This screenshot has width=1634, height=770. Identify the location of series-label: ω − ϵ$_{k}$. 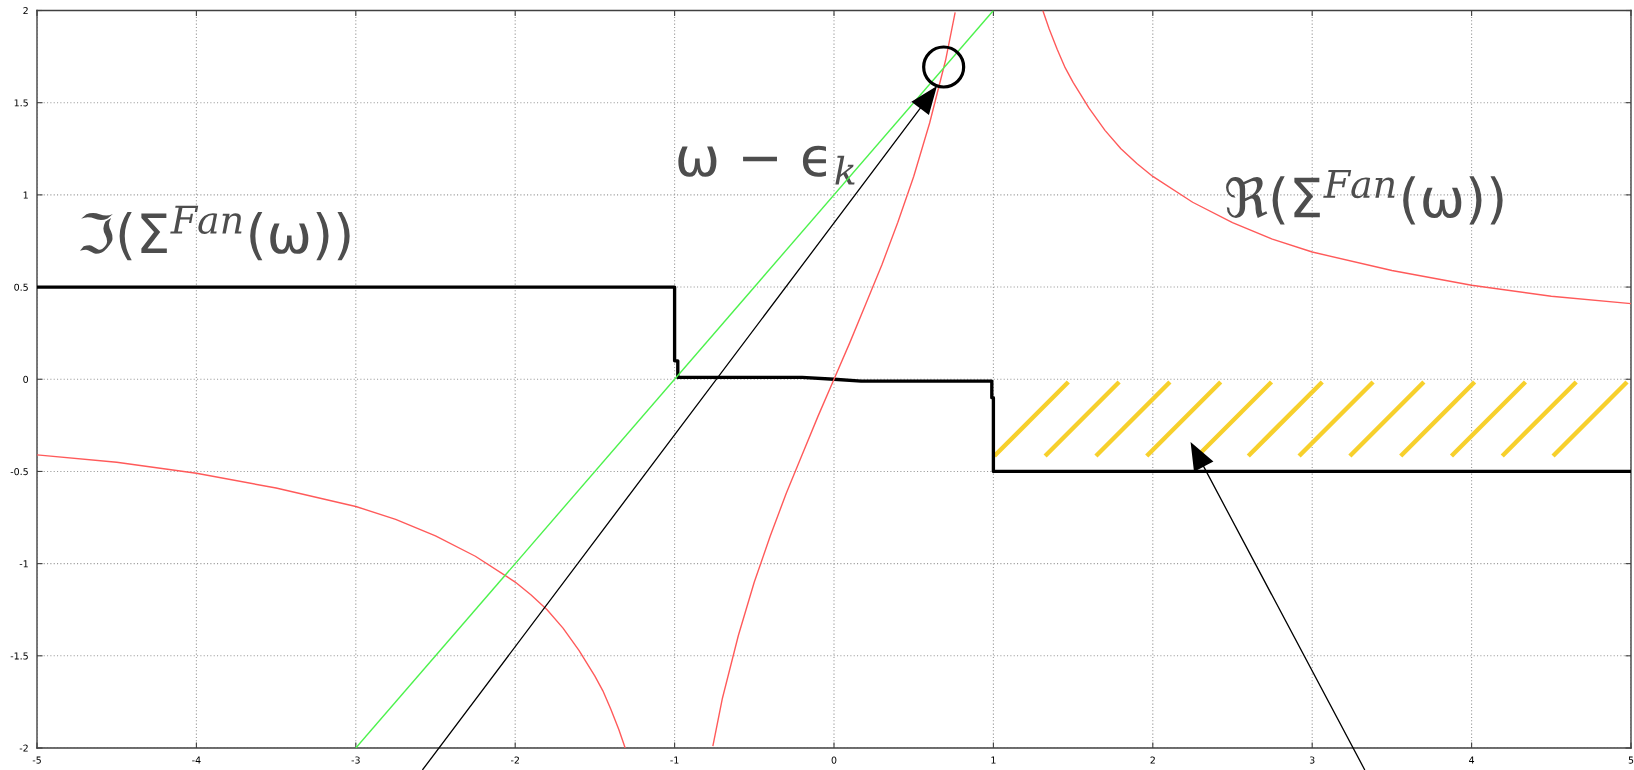
(766, 165).